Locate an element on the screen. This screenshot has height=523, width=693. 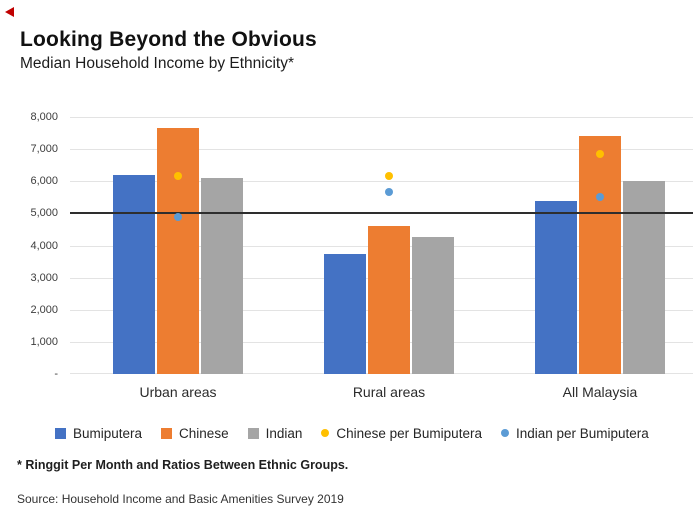
y-tick-label: - is located at coordinates (56, 374).